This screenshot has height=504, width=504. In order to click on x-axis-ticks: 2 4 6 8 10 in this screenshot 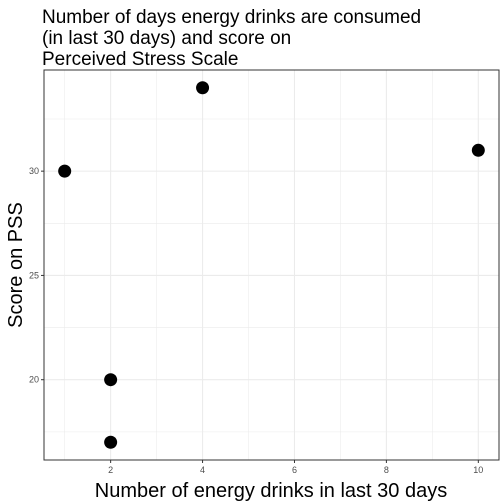, I will do `click(295, 467)`.